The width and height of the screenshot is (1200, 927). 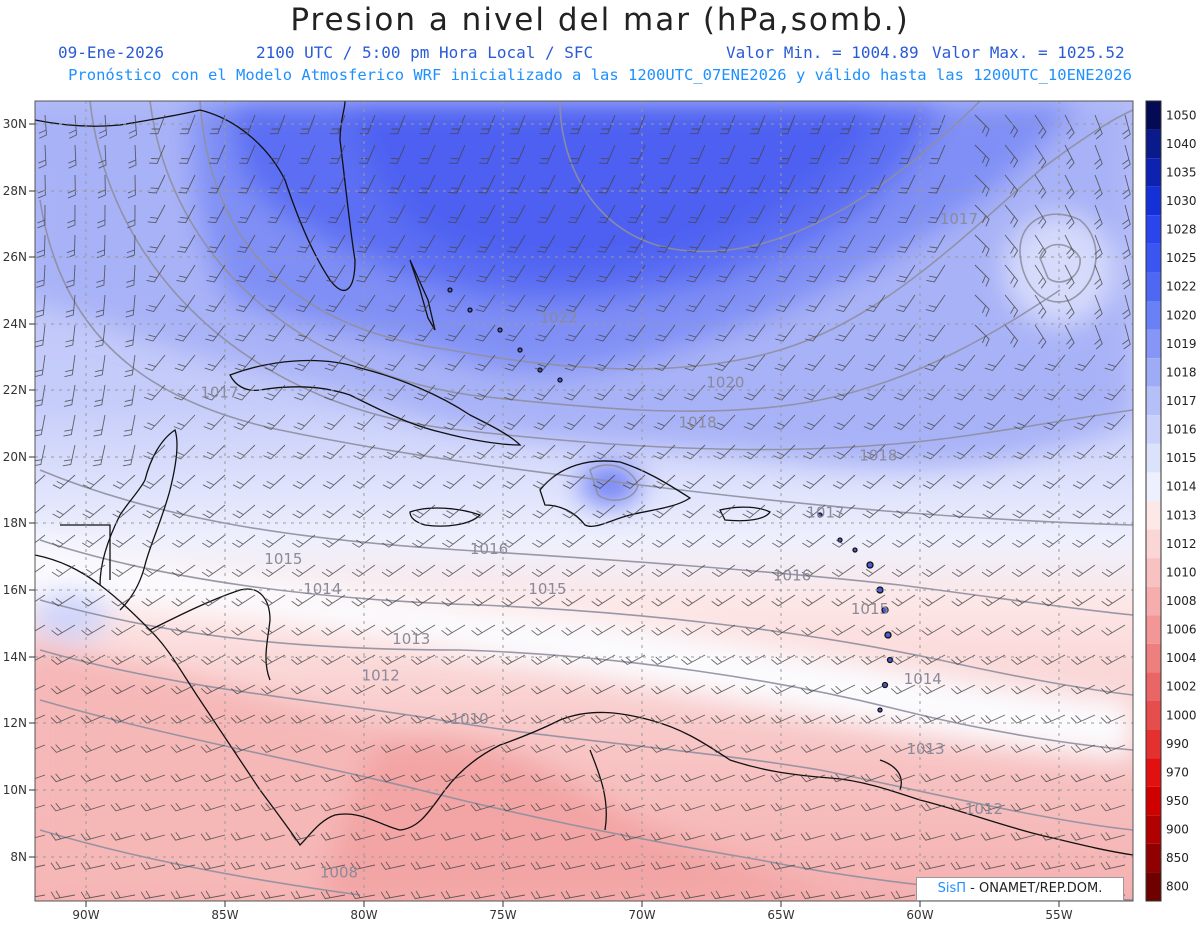 What do you see at coordinates (381, 676) in the screenshot?
I see `isobar-label: 1012` at bounding box center [381, 676].